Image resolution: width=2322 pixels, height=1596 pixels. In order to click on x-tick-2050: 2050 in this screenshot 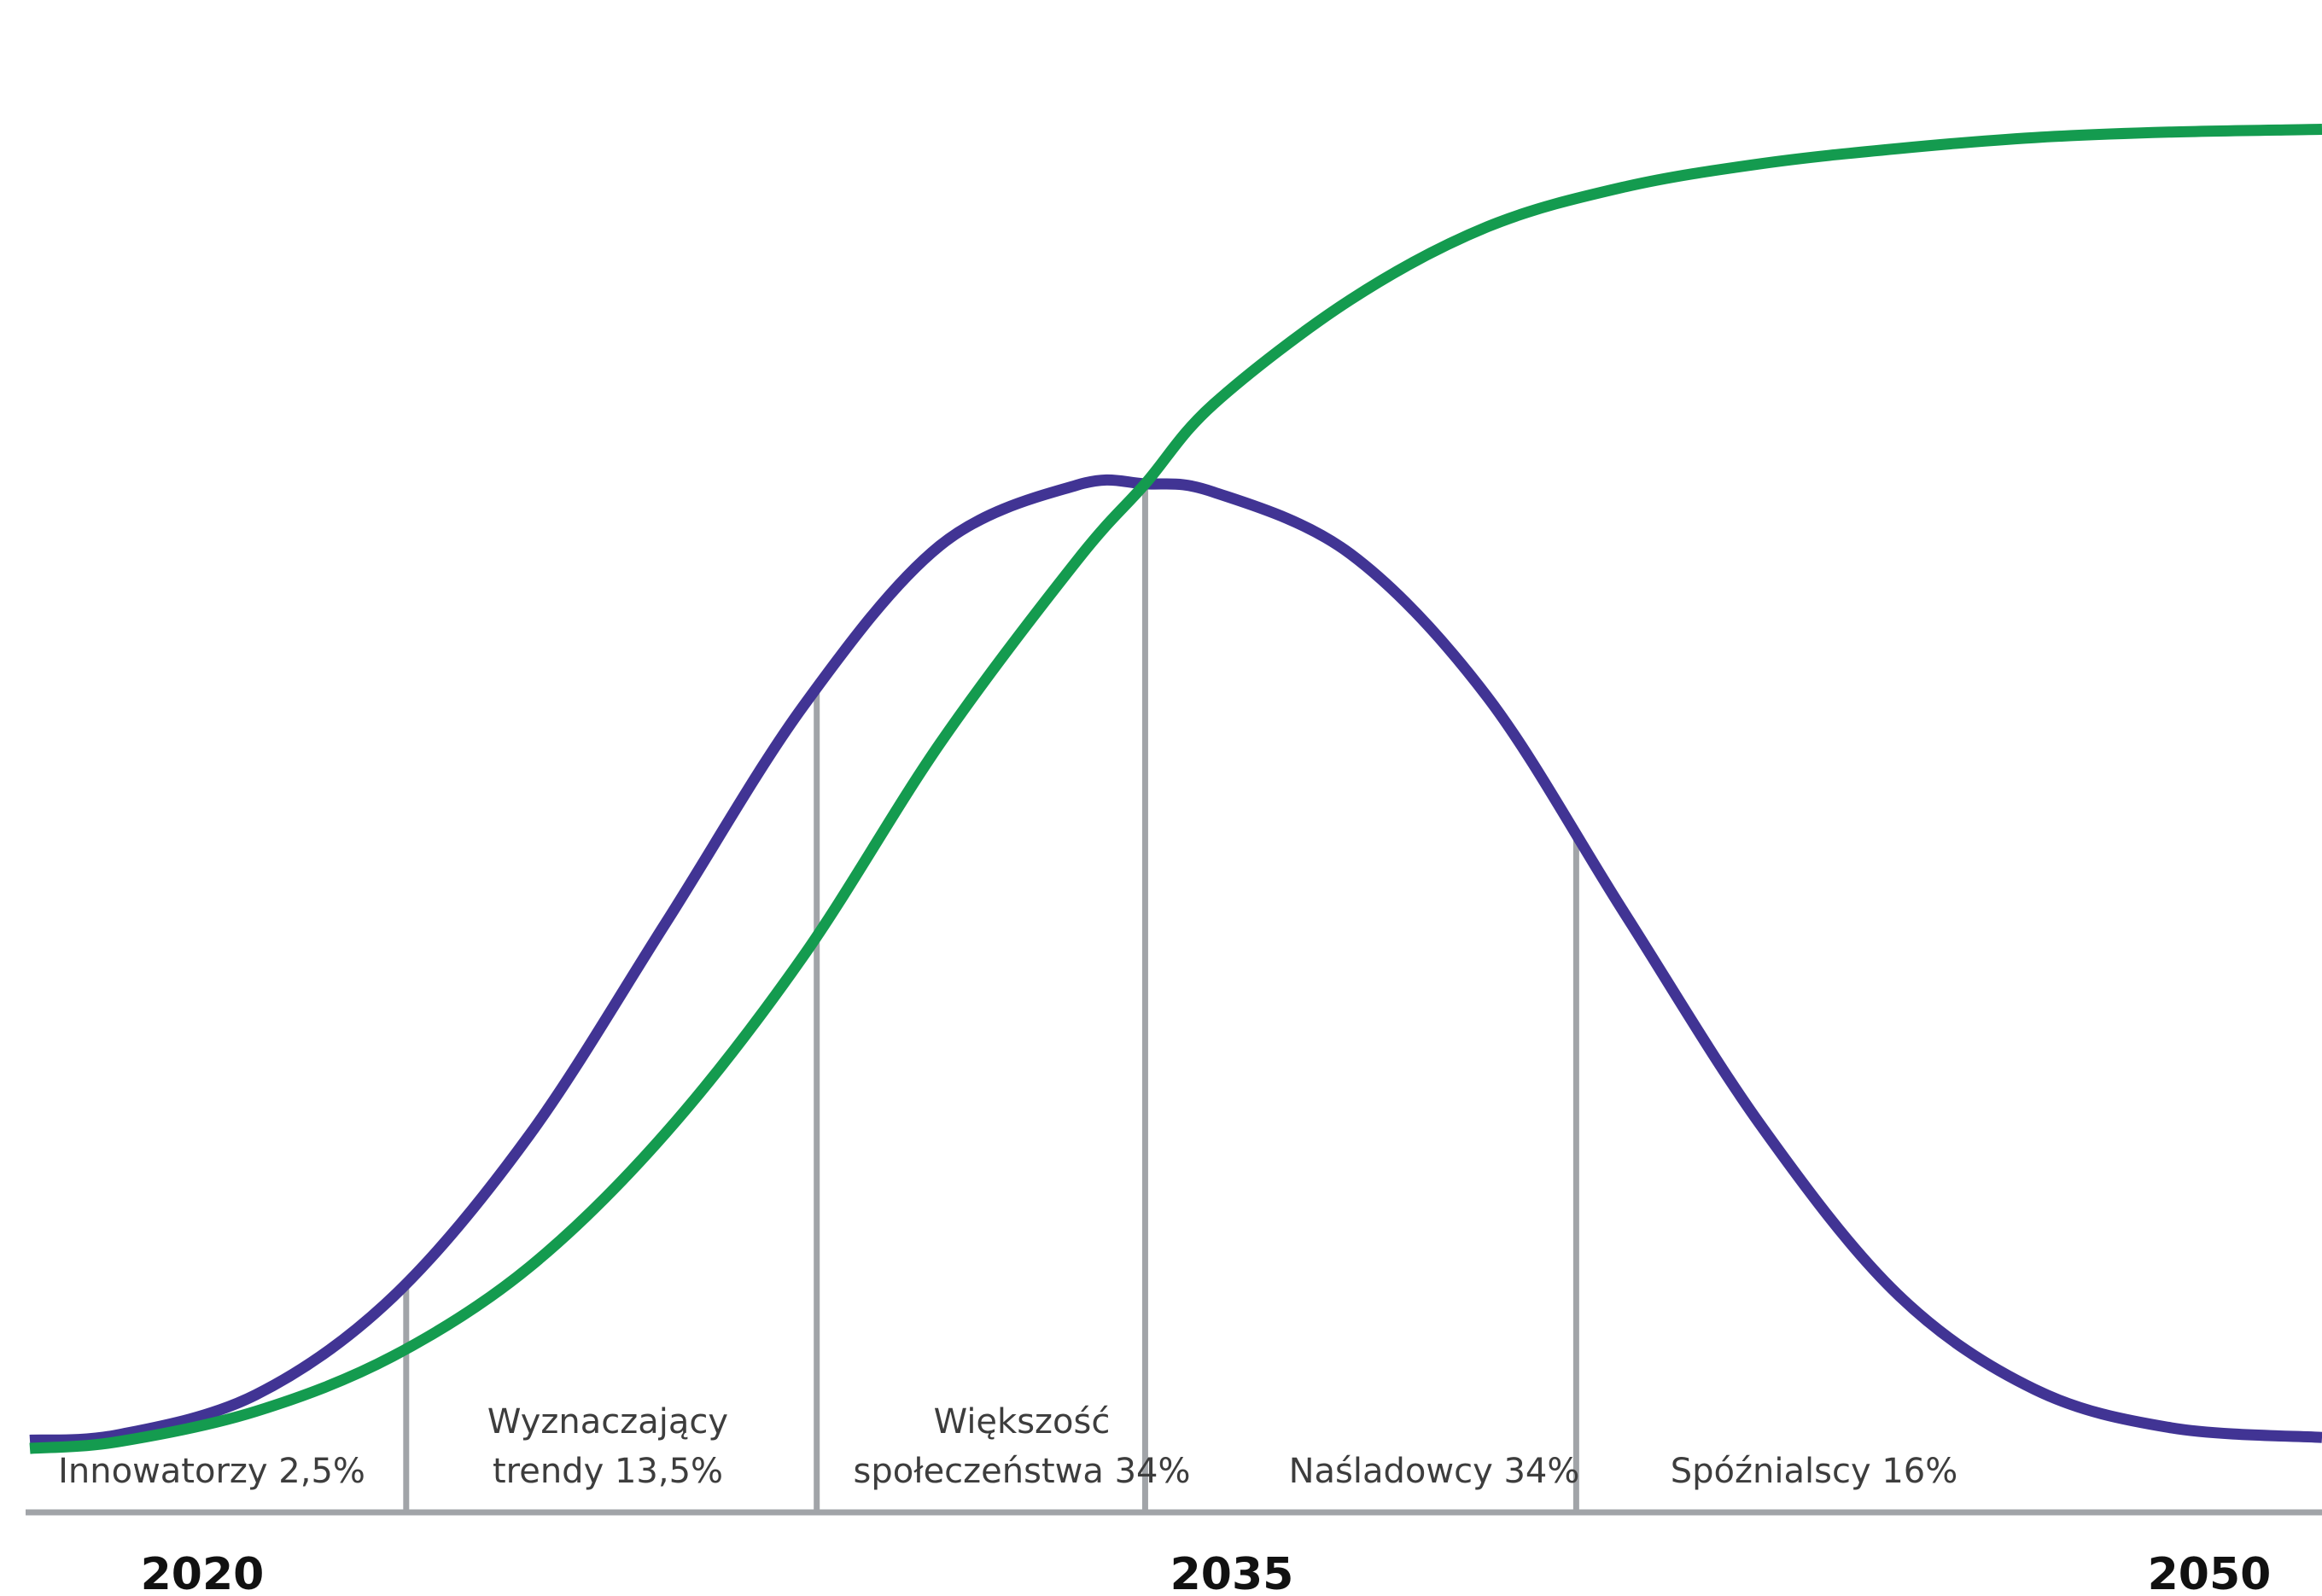, I will do `click(2210, 1572)`.